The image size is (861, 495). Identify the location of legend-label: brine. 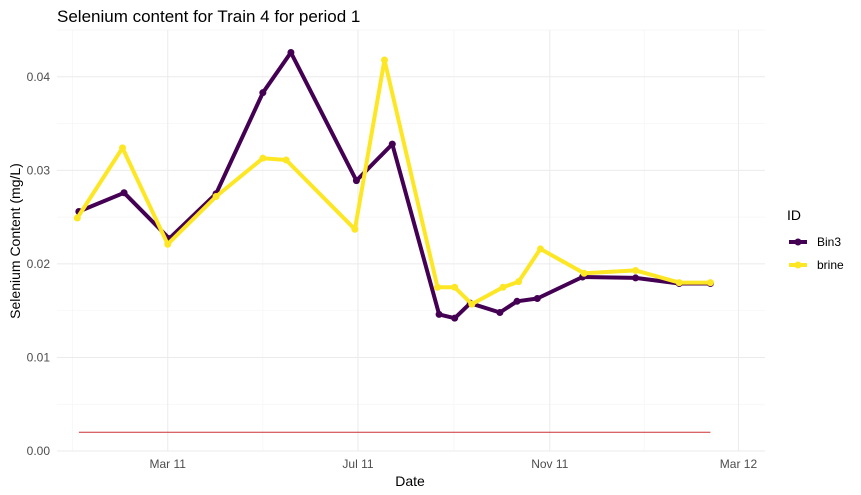
(830, 265).